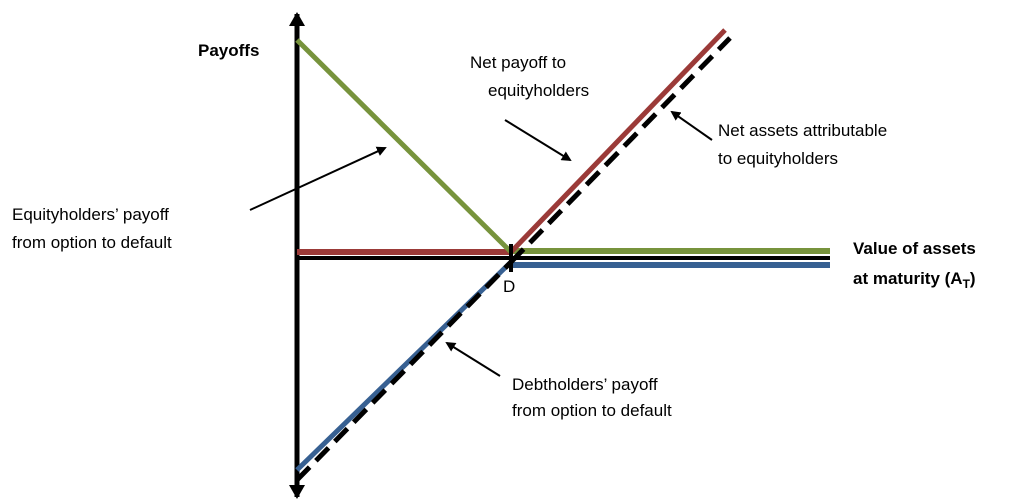 The image size is (1030, 499). What do you see at coordinates (404, 371) in the screenshot?
I see `debt-dashed` at bounding box center [404, 371].